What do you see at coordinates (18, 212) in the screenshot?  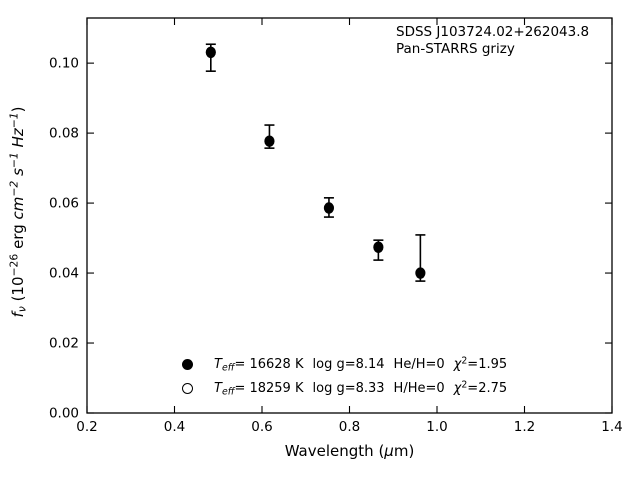 I see `y-axis-label: fν (10−26 erg cm−2 s−1 Hz−1)` at bounding box center [18, 212].